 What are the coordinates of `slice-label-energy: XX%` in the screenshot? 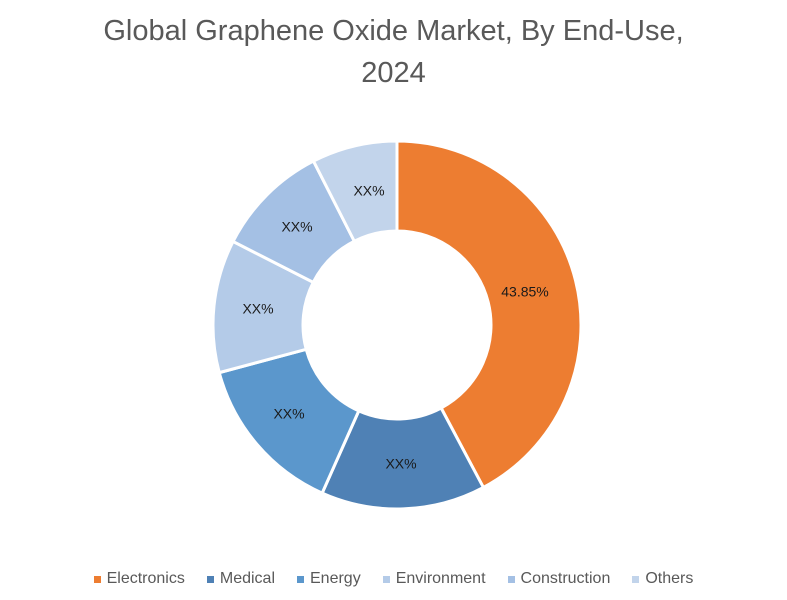 It's located at (288, 414).